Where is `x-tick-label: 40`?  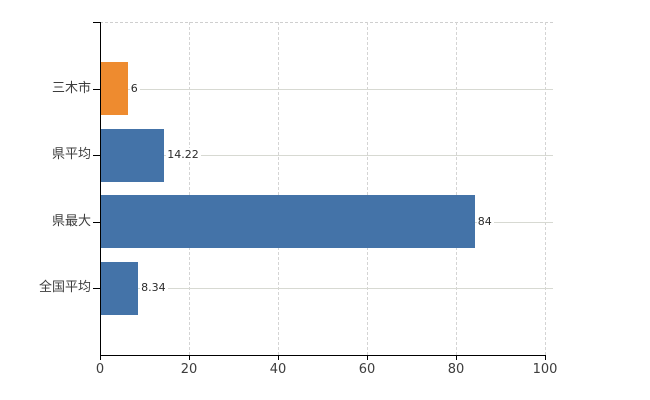
x-tick-label: 40 is located at coordinates (278, 369).